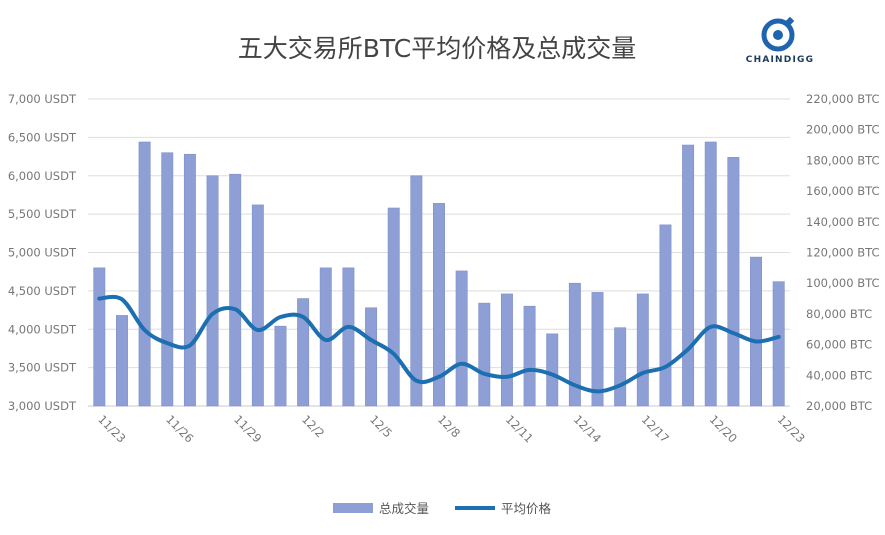 This screenshot has width=885, height=535. Describe the element at coordinates (42, 99) in the screenshot. I see `left-tick-label: 7,000 USDT` at that location.